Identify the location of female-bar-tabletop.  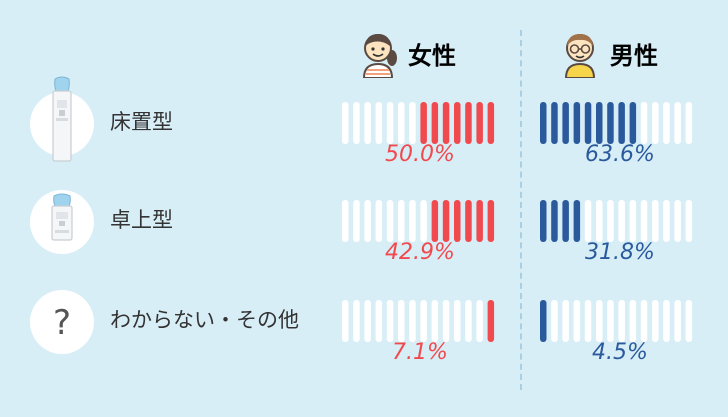
(422, 221).